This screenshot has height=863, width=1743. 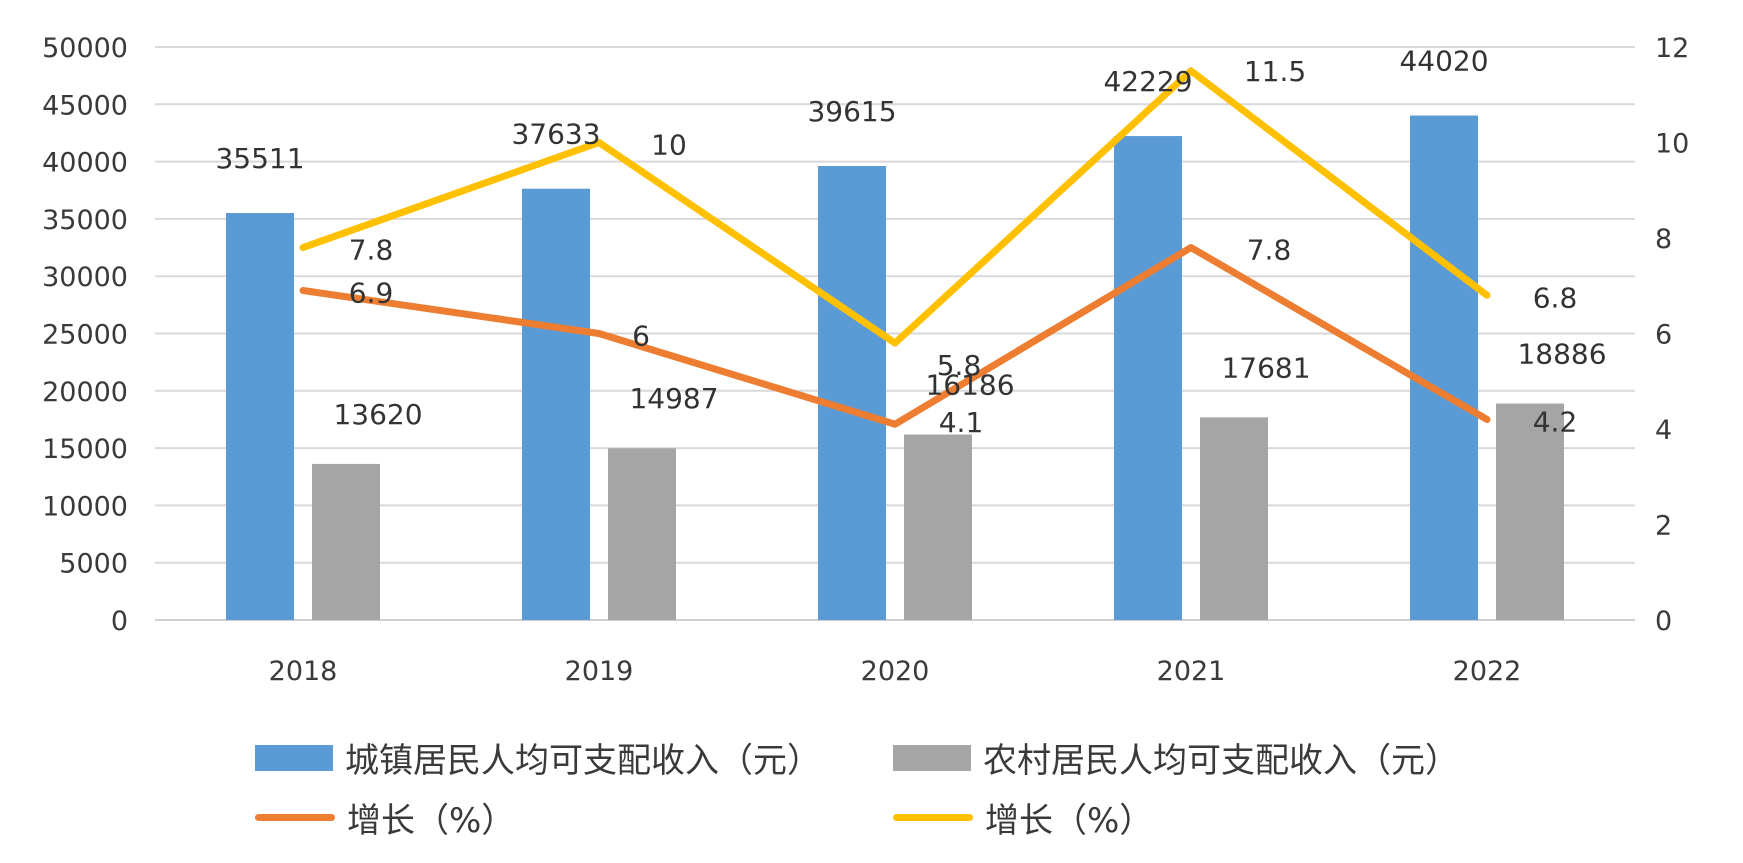 What do you see at coordinates (303, 671) in the screenshot?
I see `x-tick-label: 2018` at bounding box center [303, 671].